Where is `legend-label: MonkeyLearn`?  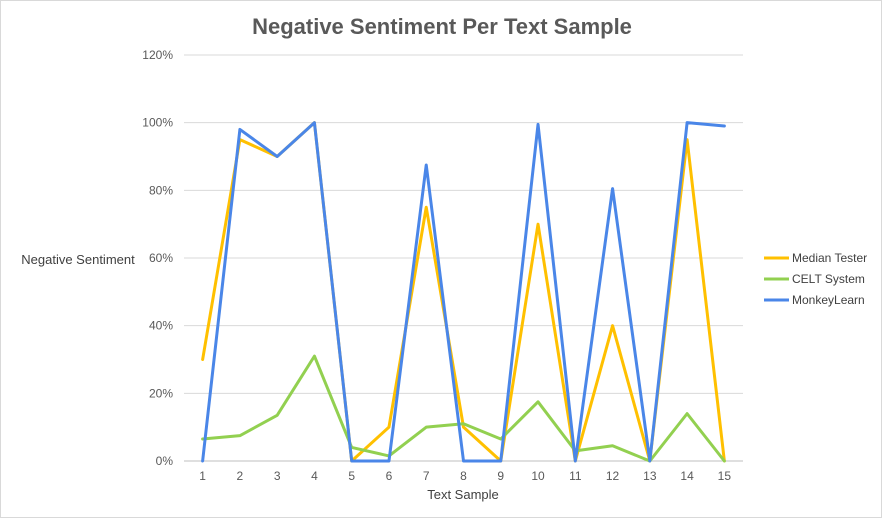
legend-label: MonkeyLearn is located at coordinates (828, 300).